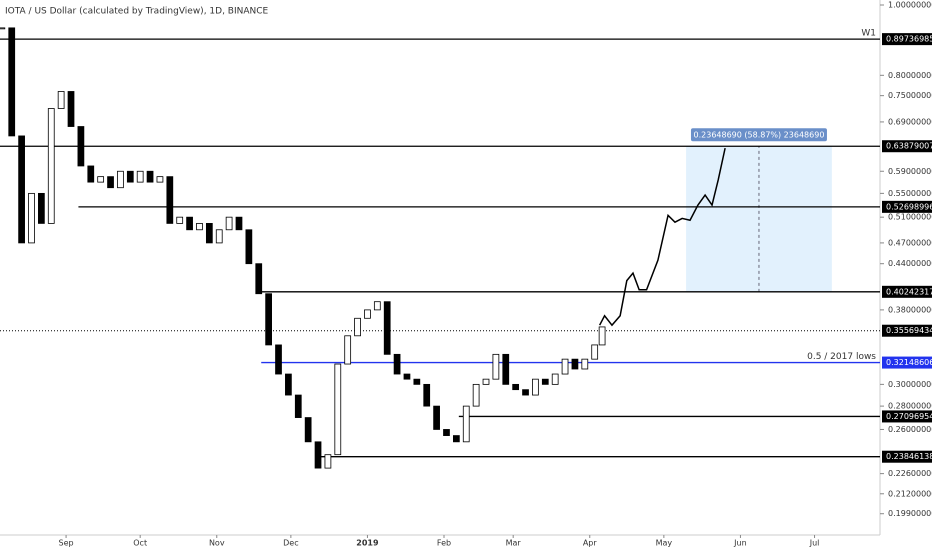 This screenshot has height=550, width=932. I want to click on x-tick-label: 2019, so click(367, 543).